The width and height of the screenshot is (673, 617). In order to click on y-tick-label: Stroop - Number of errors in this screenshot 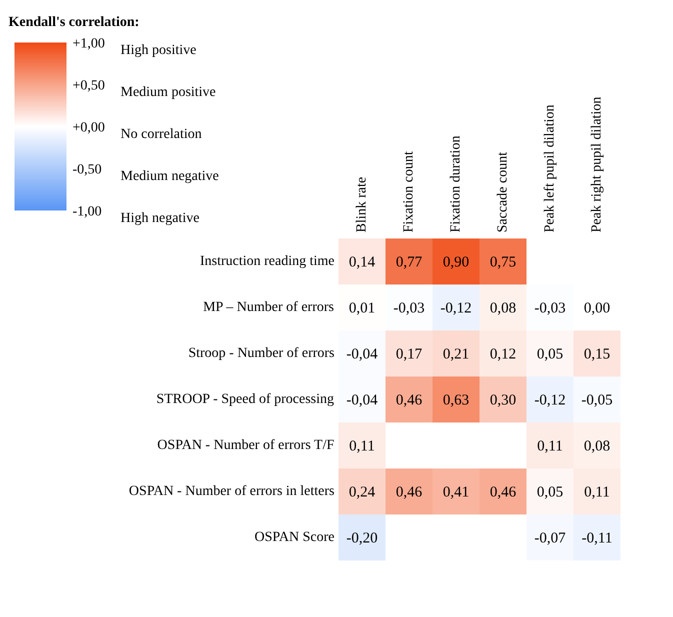, I will do `click(261, 353)`.